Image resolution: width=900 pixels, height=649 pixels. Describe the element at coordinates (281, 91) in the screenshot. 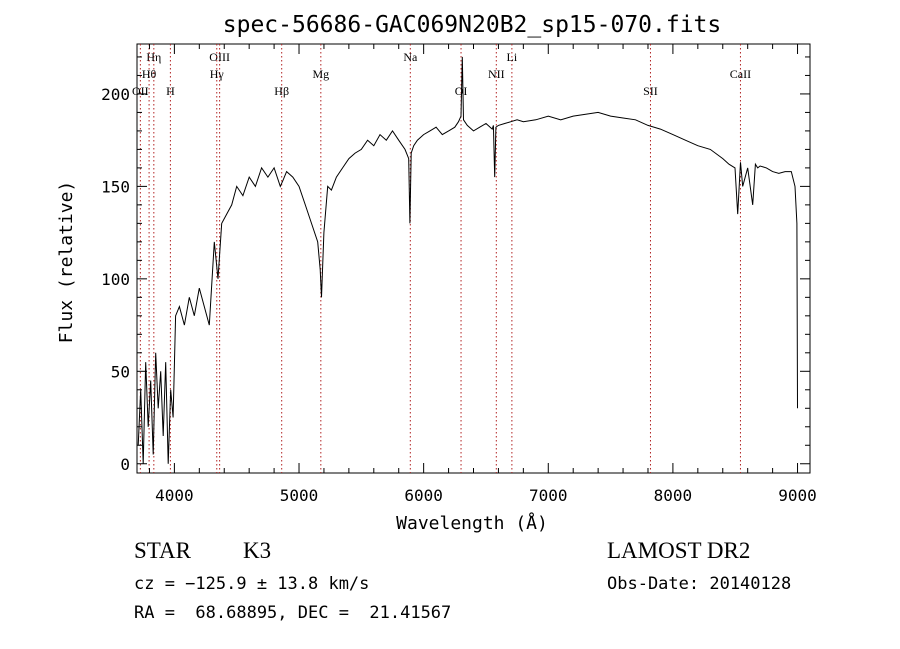

I see `line-marker-label: Hβ` at that location.